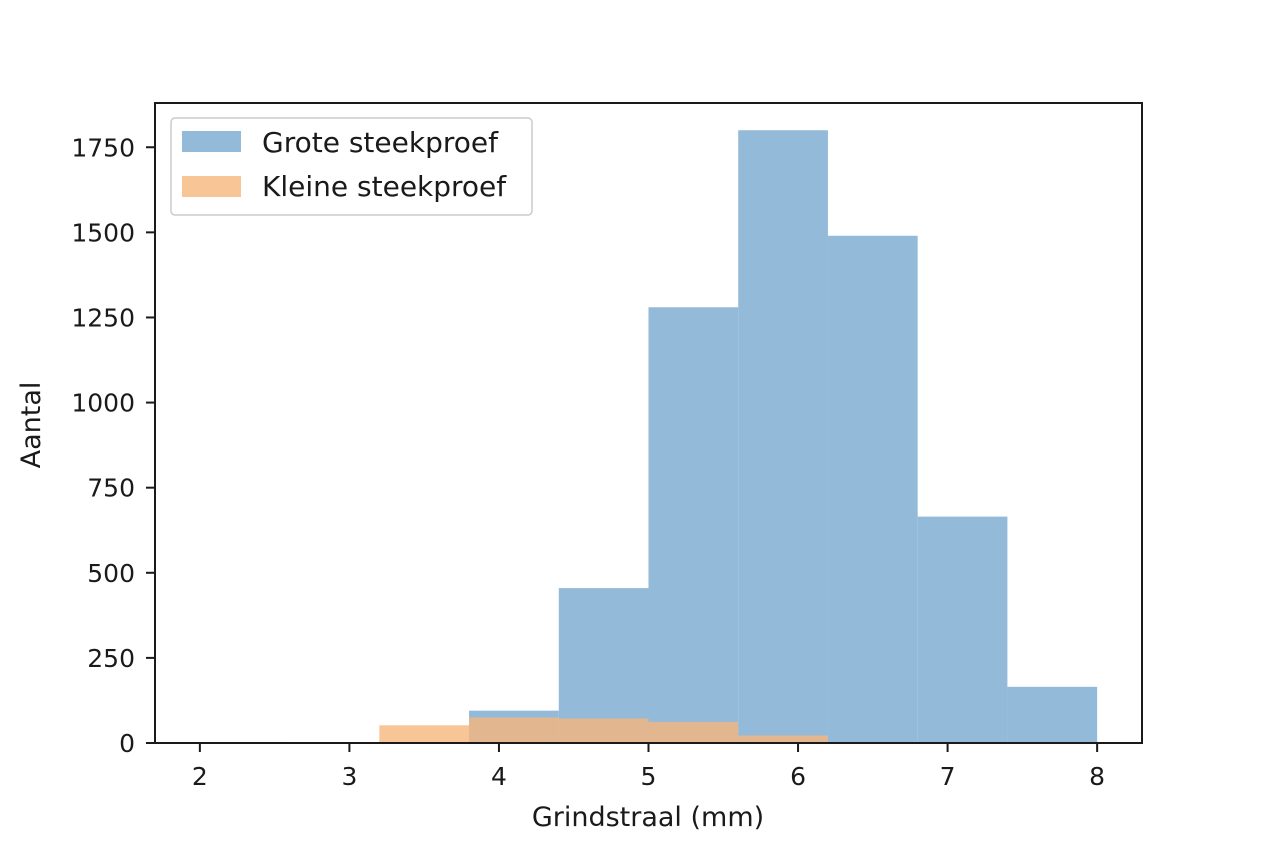 This screenshot has width=1264, height=848. What do you see at coordinates (103, 147) in the screenshot?
I see `y-tick-label: 1750` at bounding box center [103, 147].